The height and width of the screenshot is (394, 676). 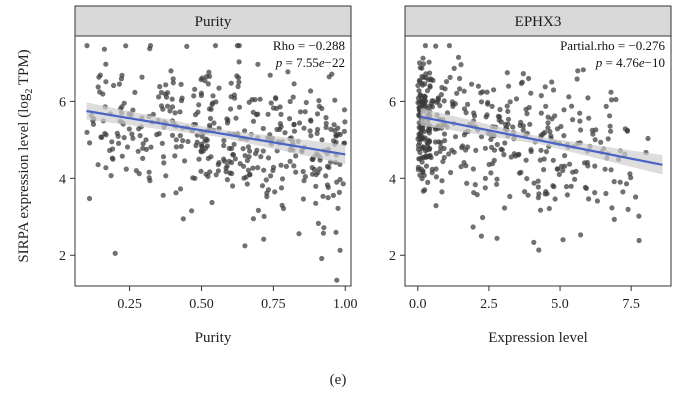 What do you see at coordinates (279, 62) in the screenshot?
I see `stat-p-symbol: p` at bounding box center [279, 62].